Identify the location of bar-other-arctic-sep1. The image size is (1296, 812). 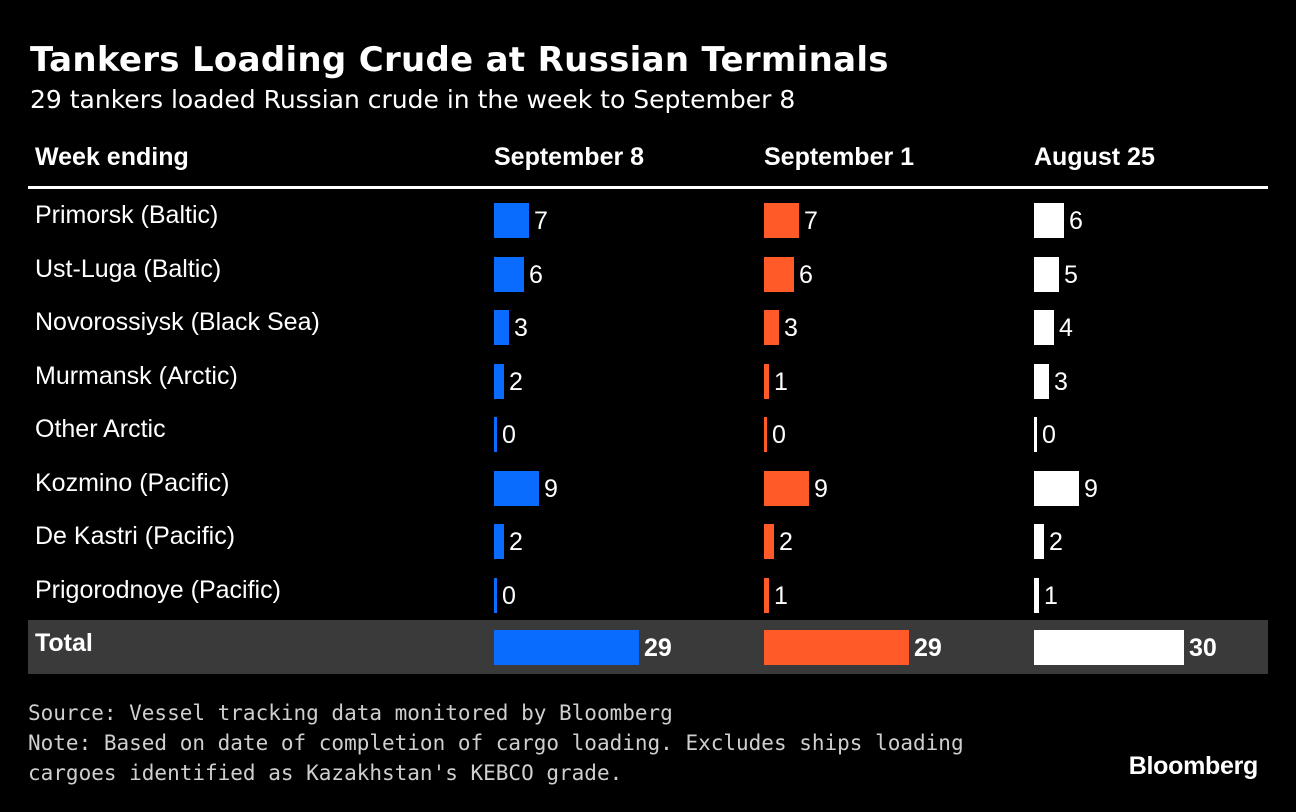
(765, 434).